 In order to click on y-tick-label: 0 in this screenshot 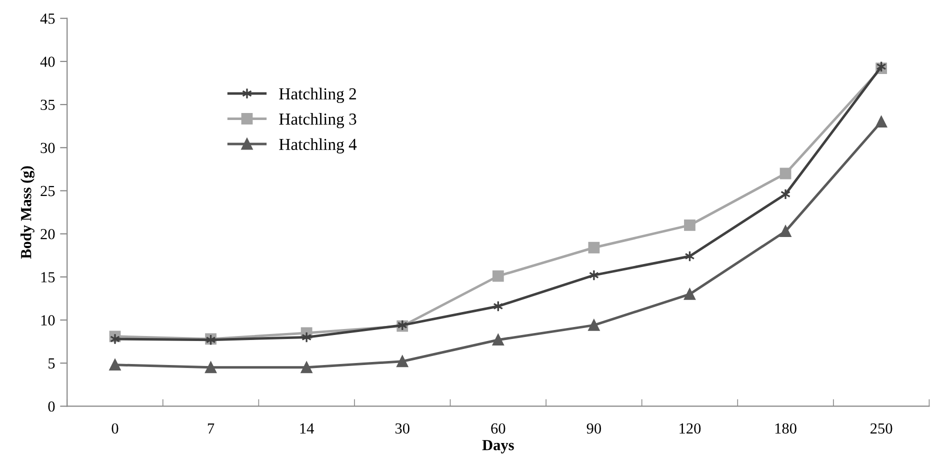, I will do `click(51, 406)`.